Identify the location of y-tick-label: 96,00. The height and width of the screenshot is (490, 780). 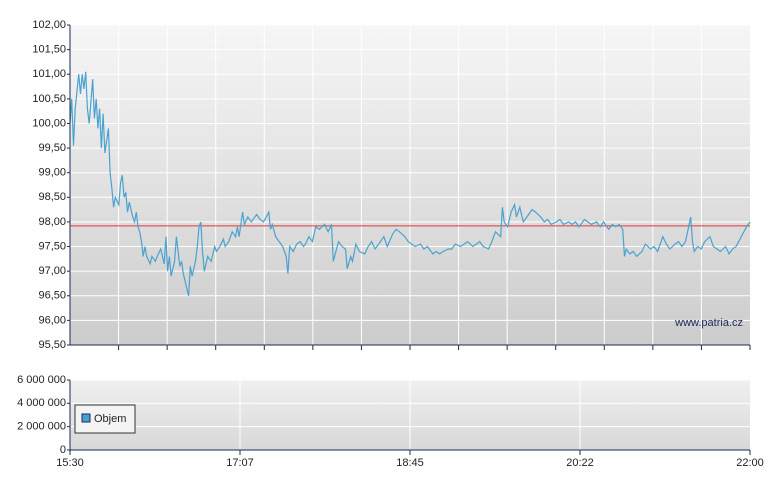
(52, 320).